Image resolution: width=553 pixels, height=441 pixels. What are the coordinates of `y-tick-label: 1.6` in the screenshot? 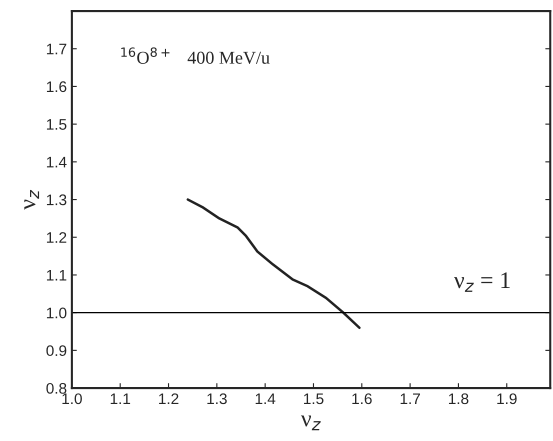 It's located at (56, 86).